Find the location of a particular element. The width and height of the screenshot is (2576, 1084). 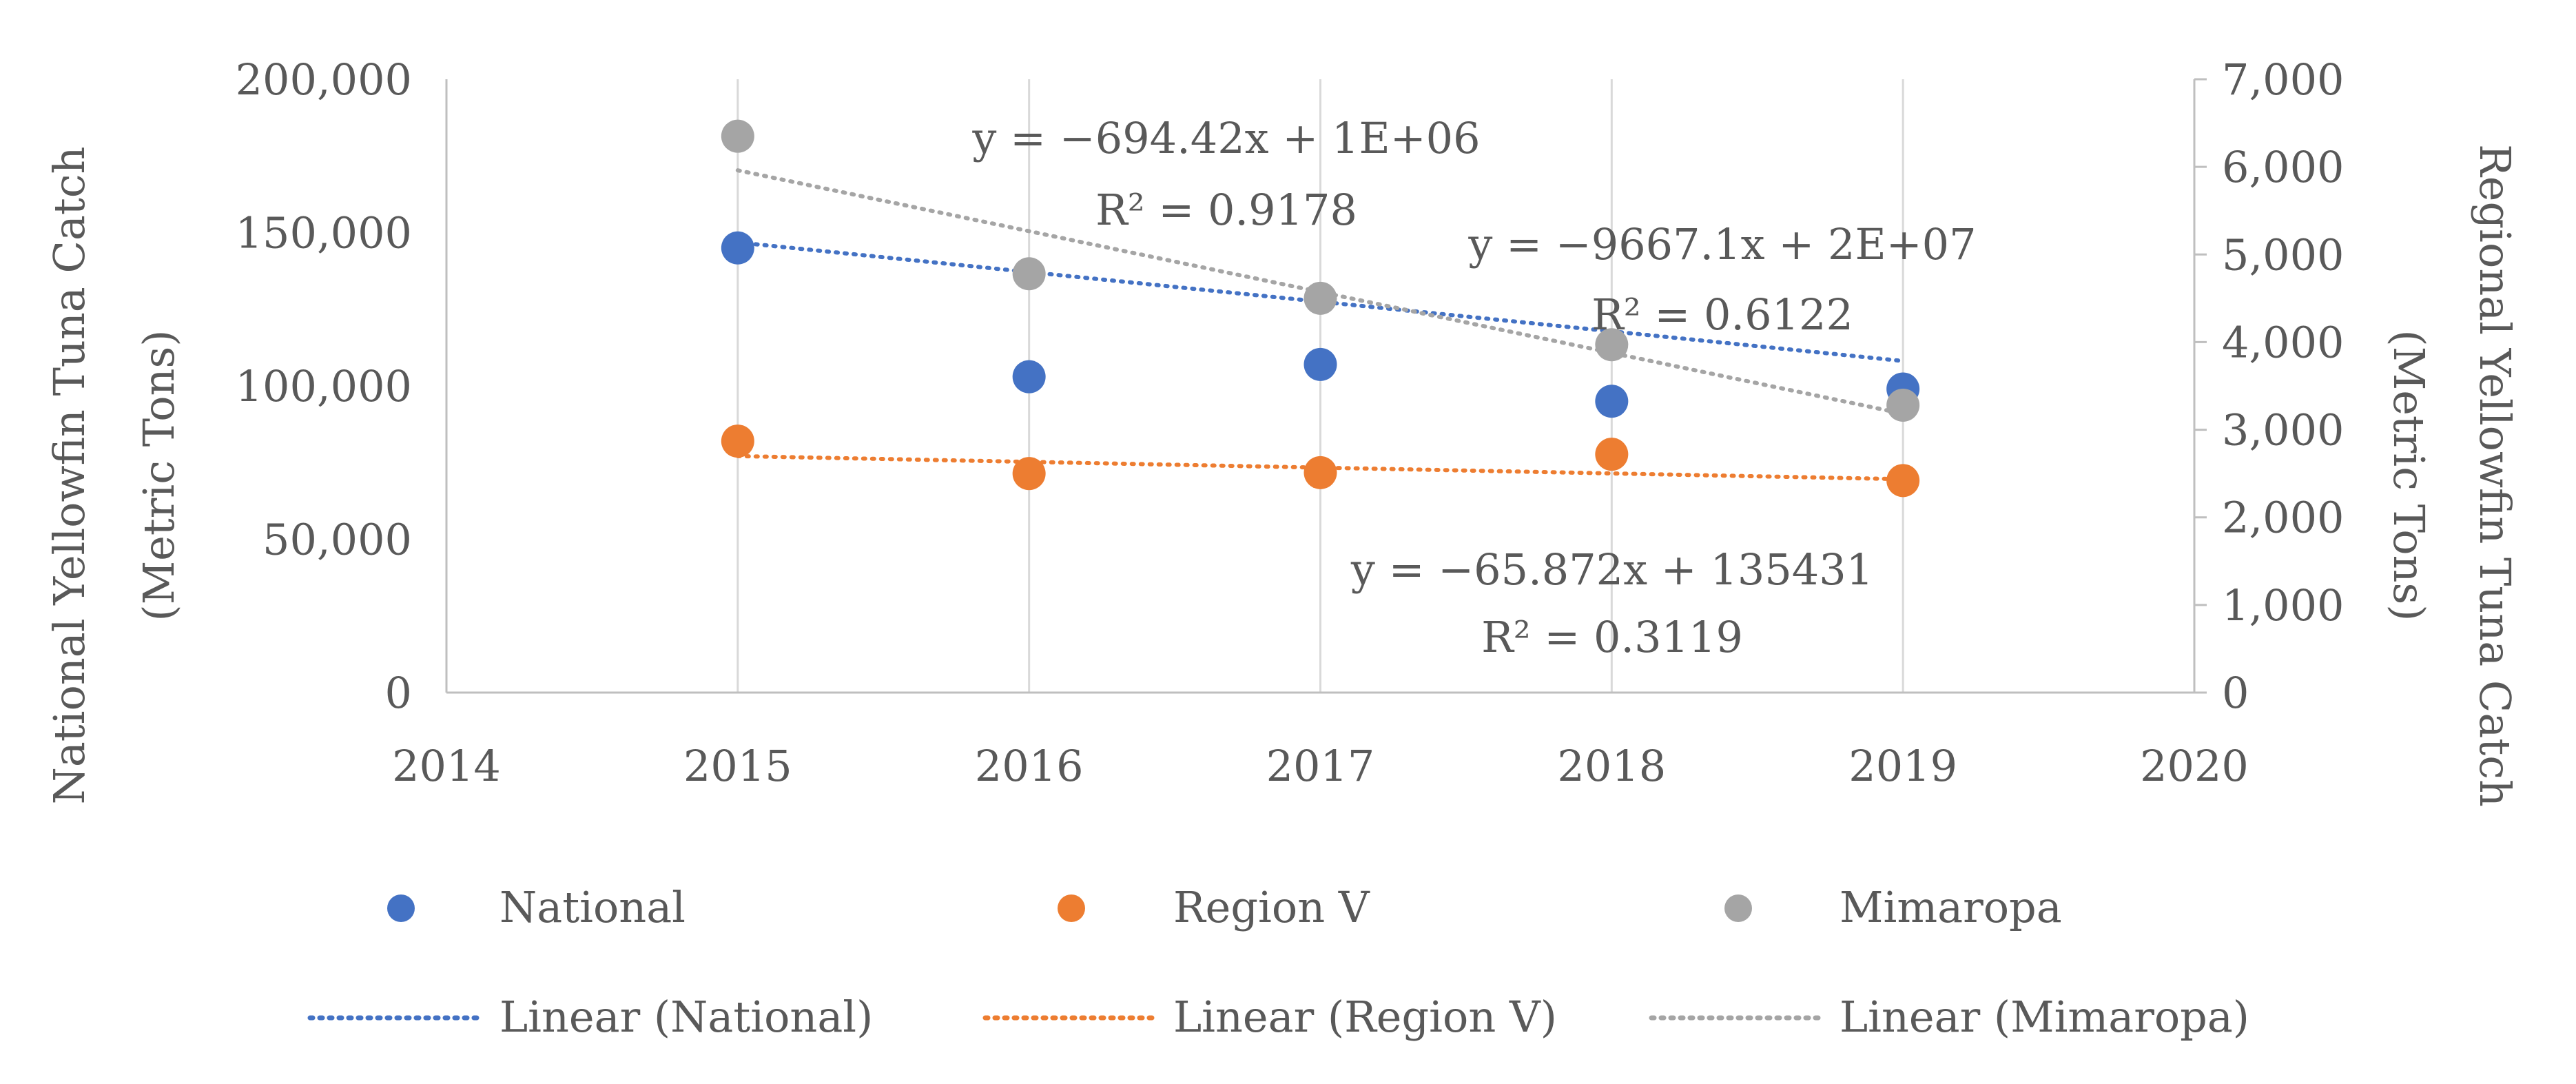

x-tick-label-2020: 2020 is located at coordinates (2194, 766).